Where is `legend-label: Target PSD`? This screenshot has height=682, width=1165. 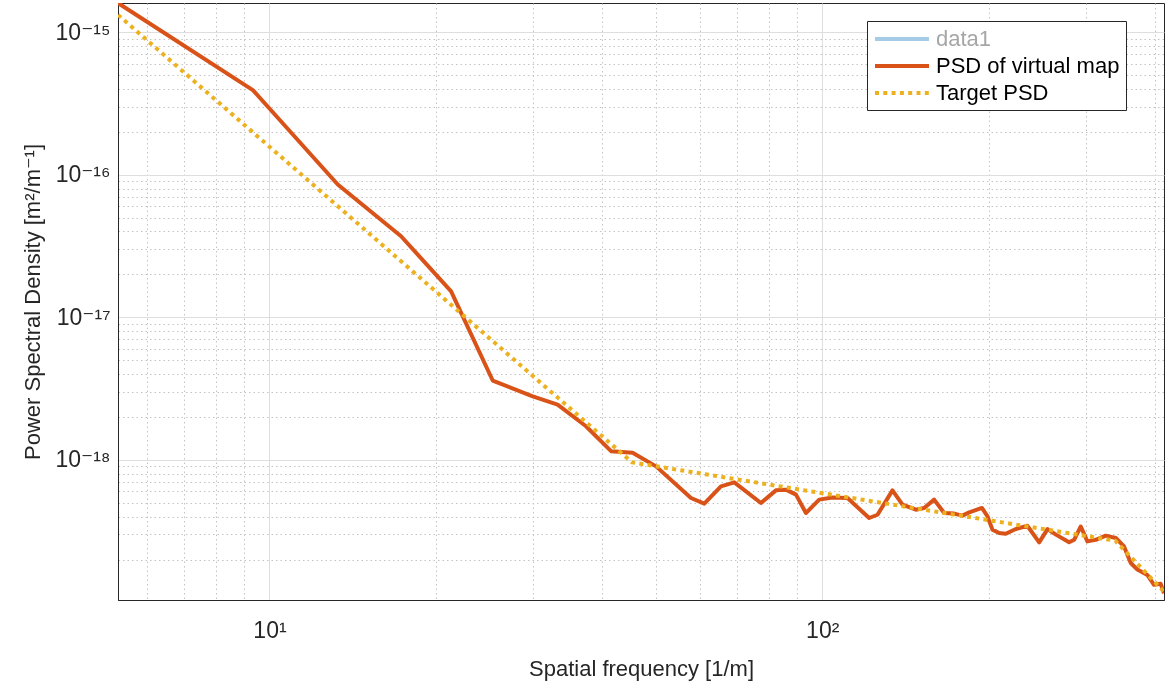 legend-label: Target PSD is located at coordinates (992, 92).